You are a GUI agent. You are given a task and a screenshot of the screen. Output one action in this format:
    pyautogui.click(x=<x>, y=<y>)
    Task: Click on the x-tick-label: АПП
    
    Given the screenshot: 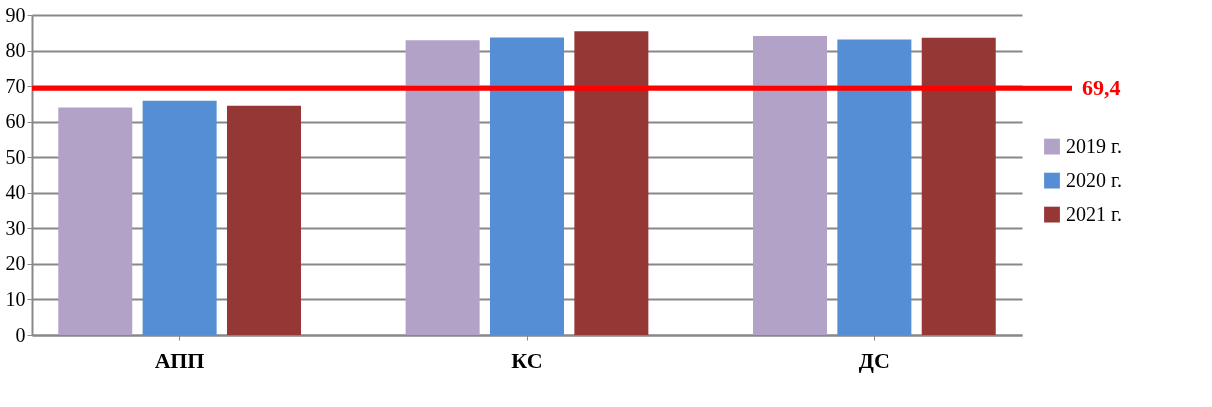 What is the action you would take?
    pyautogui.click(x=179, y=360)
    